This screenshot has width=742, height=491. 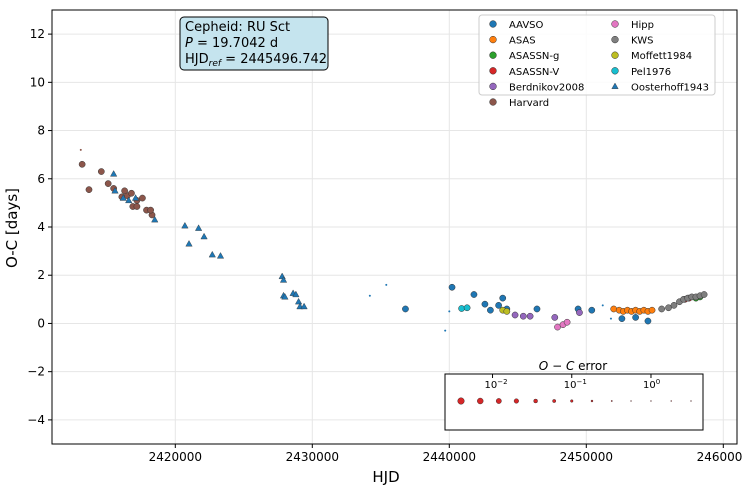 What do you see at coordinates (37, 82) in the screenshot?
I see `y-tick-label: 10` at bounding box center [37, 82].